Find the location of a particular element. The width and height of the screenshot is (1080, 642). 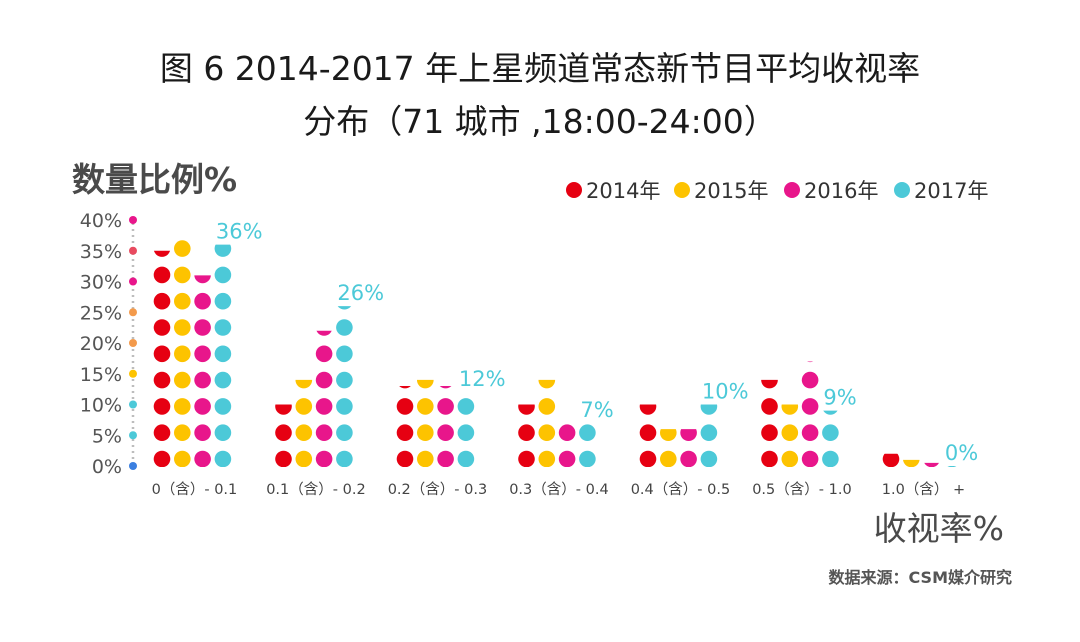

legend-entry: 2017年 is located at coordinates (951, 191).